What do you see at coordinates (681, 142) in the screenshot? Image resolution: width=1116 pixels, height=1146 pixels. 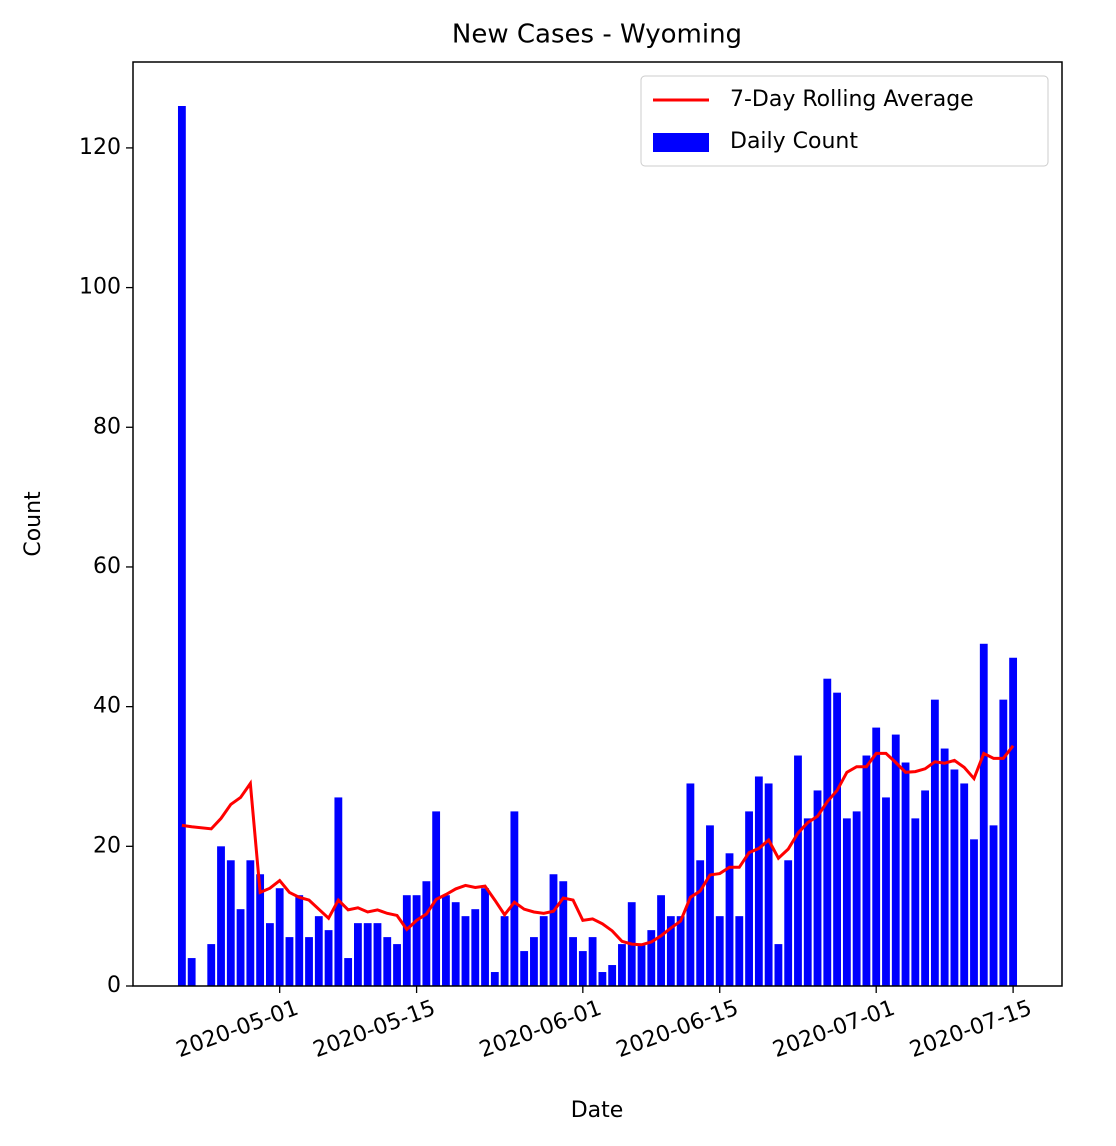 I see `legend-swatch` at bounding box center [681, 142].